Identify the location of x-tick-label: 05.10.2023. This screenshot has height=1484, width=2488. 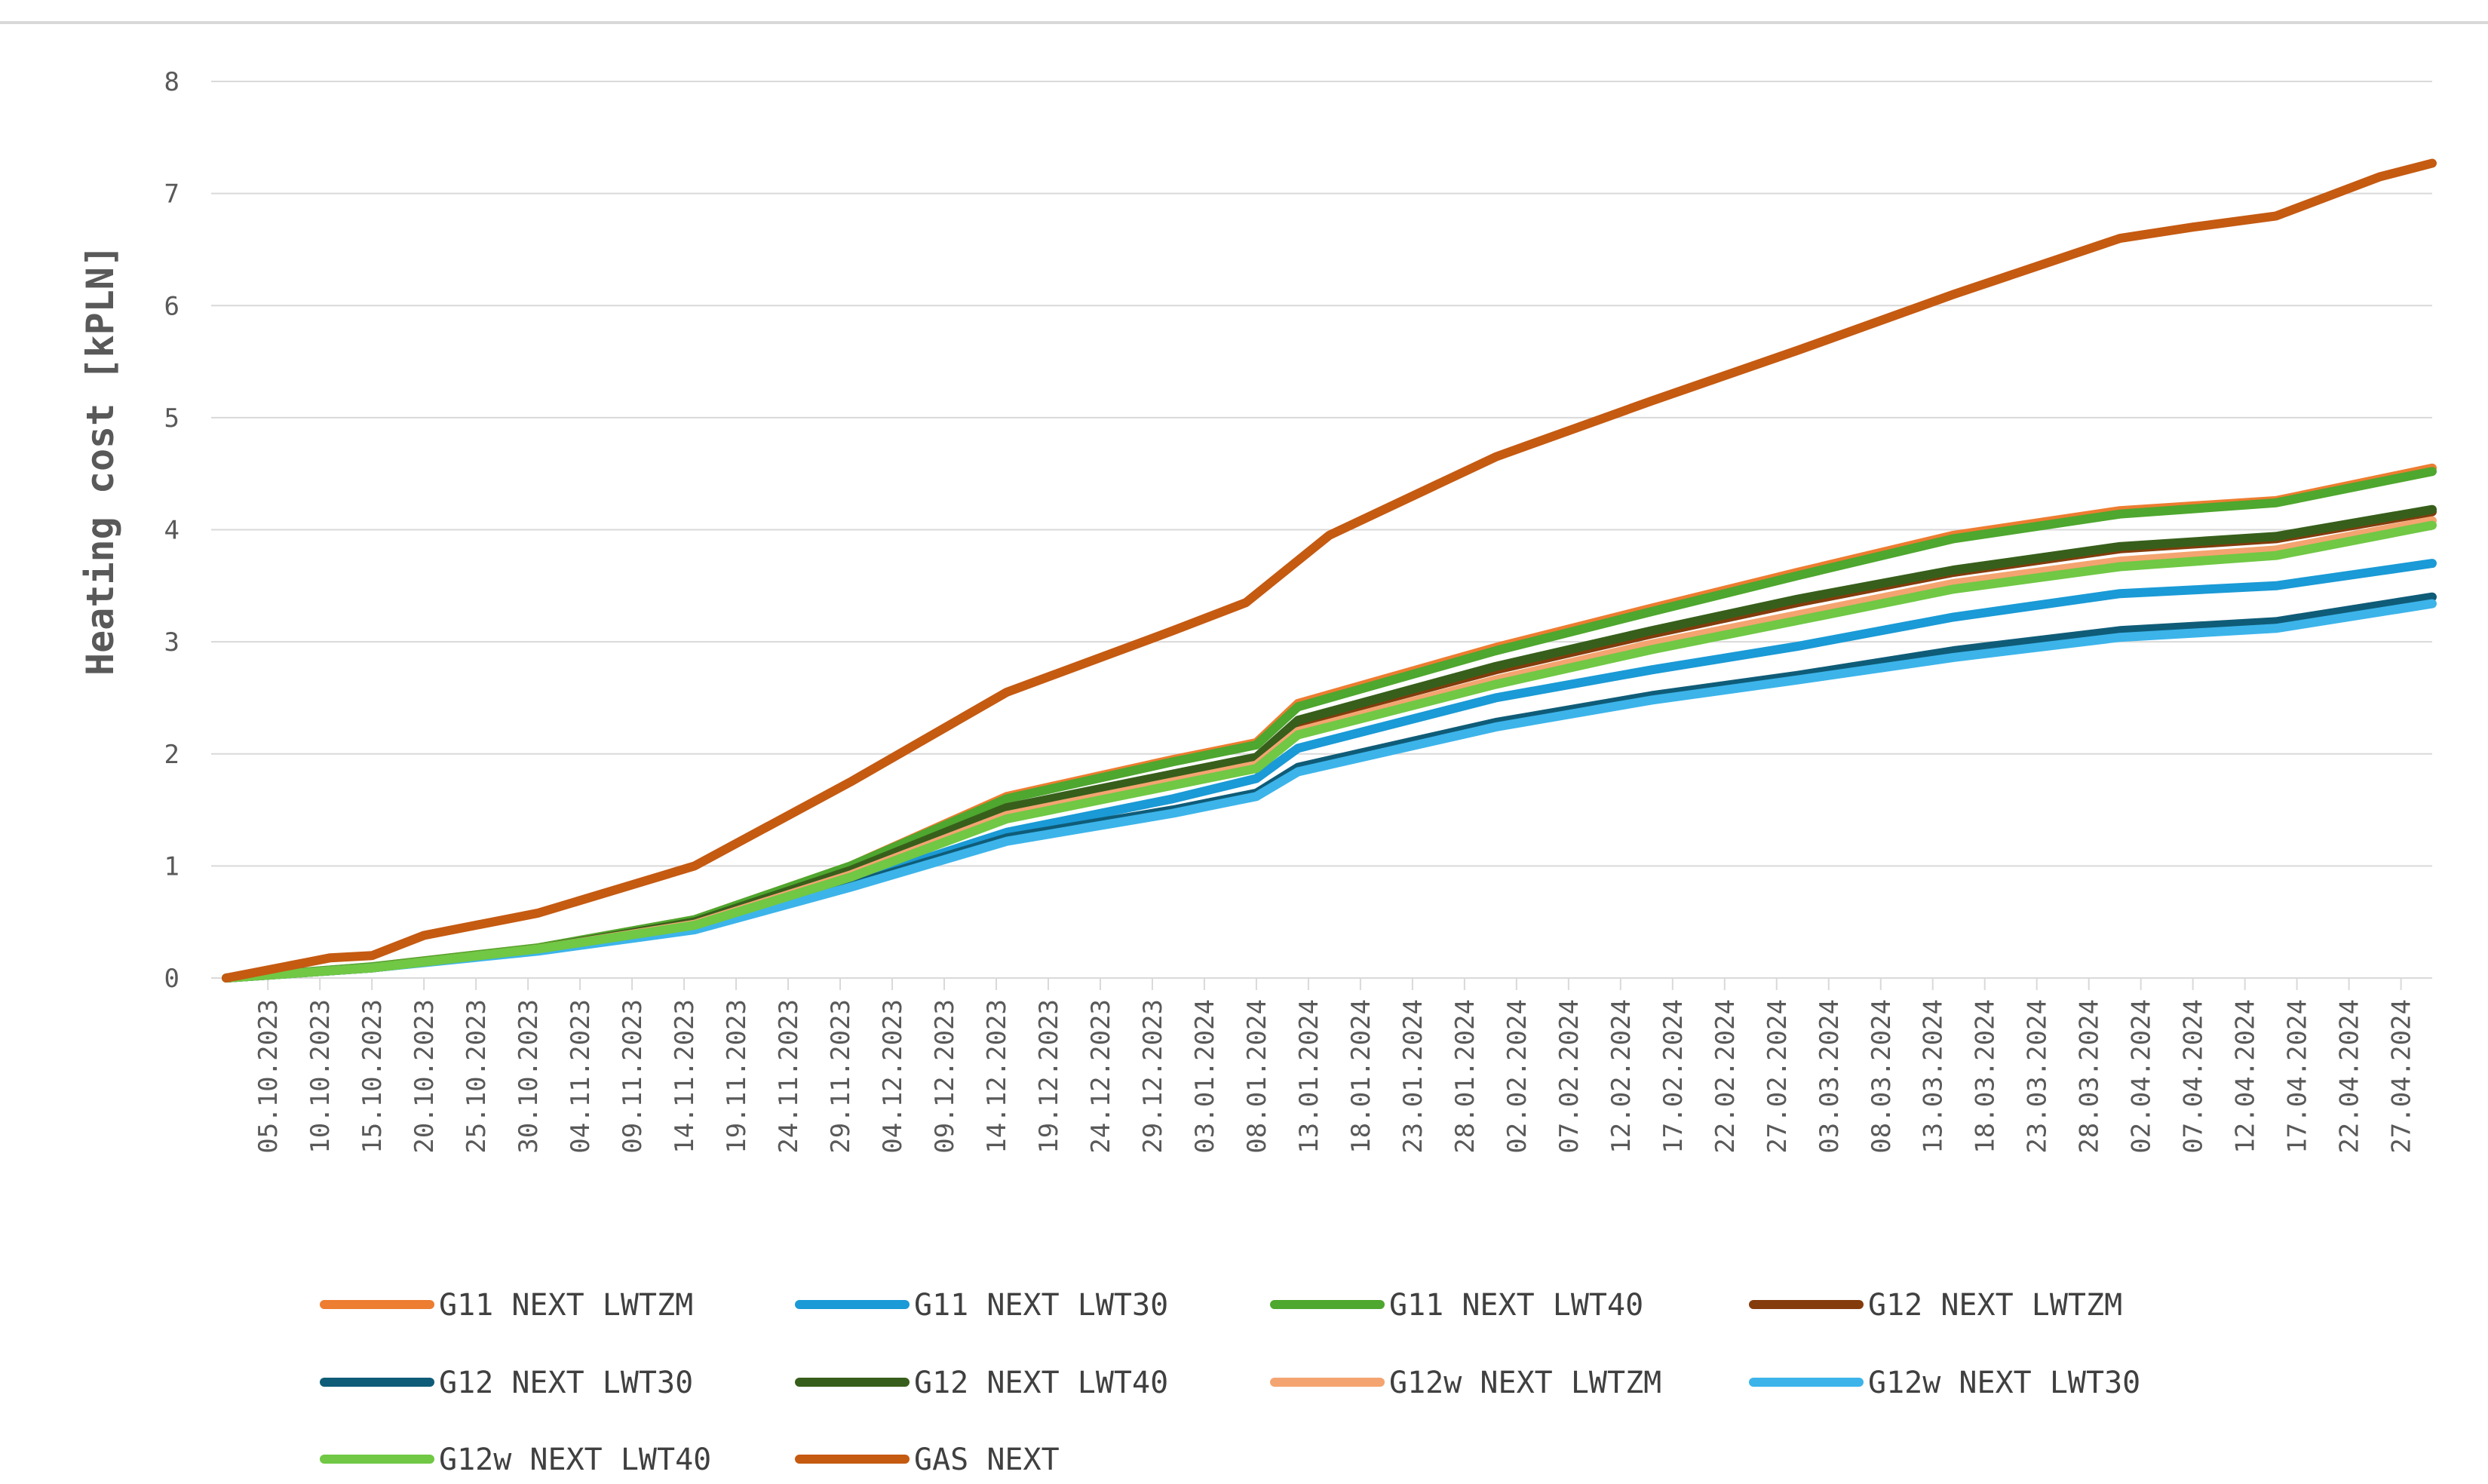
(268, 1076).